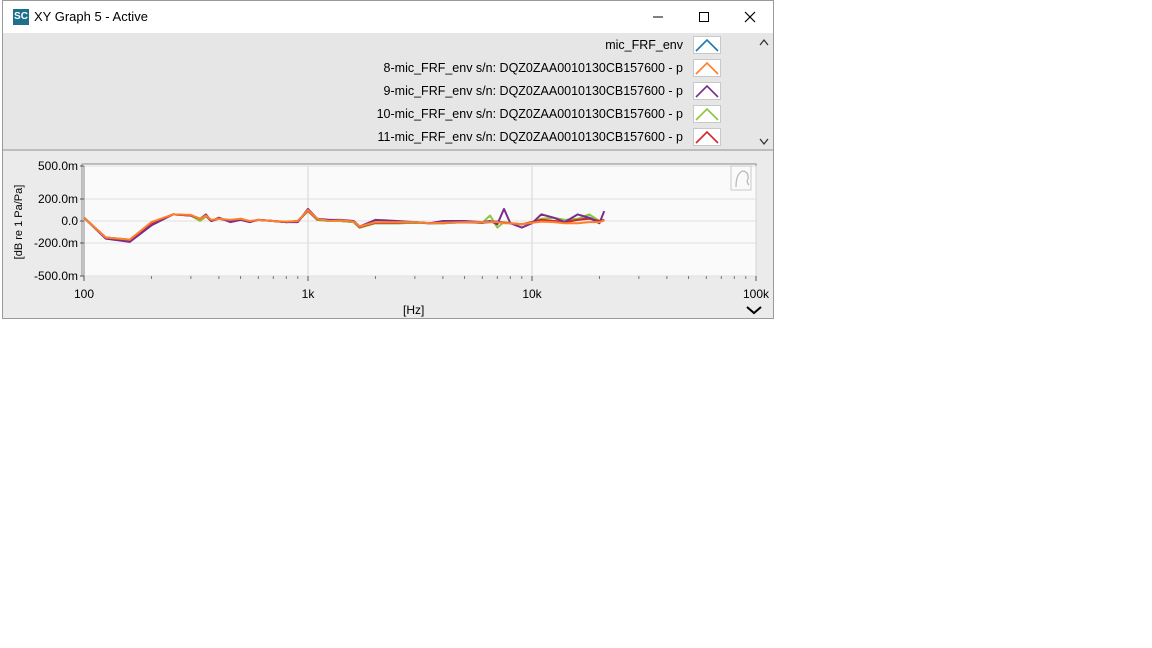 The width and height of the screenshot is (1152, 648). I want to click on y-axis-label: [dB re 1 Pa/Pa], so click(19, 222).